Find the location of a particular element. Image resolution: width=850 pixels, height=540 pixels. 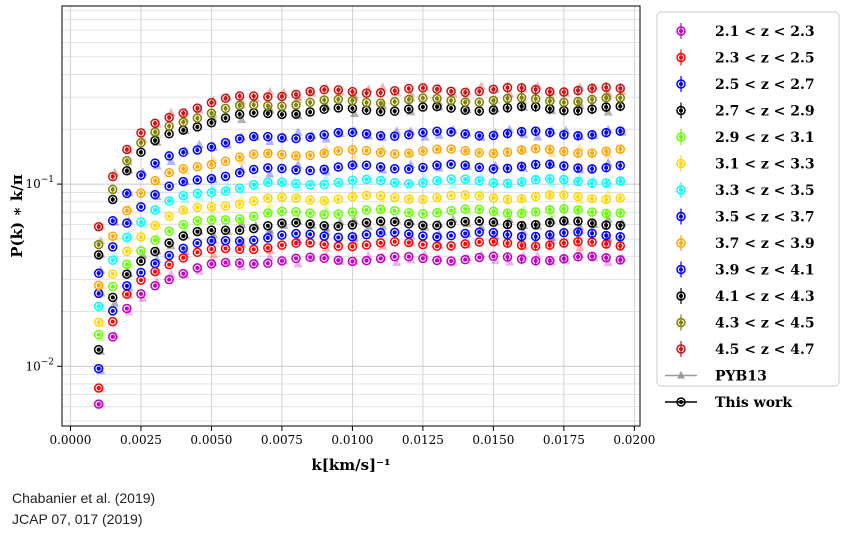

legend-entry: PYB13 is located at coordinates (716, 377).